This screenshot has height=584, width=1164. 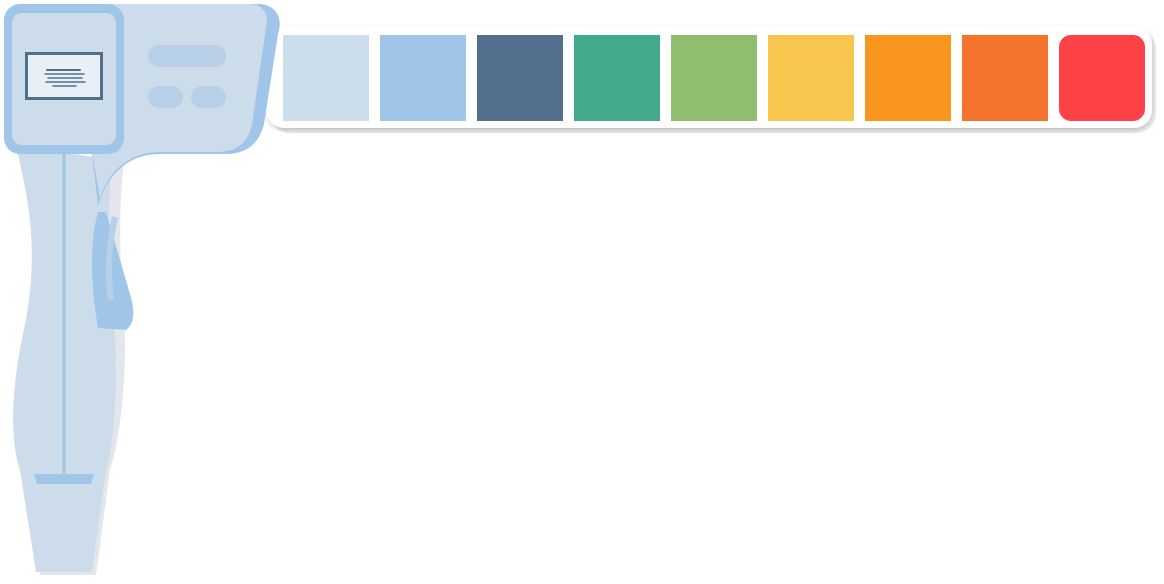 I want to click on swatch-tray, so click(x=711, y=79).